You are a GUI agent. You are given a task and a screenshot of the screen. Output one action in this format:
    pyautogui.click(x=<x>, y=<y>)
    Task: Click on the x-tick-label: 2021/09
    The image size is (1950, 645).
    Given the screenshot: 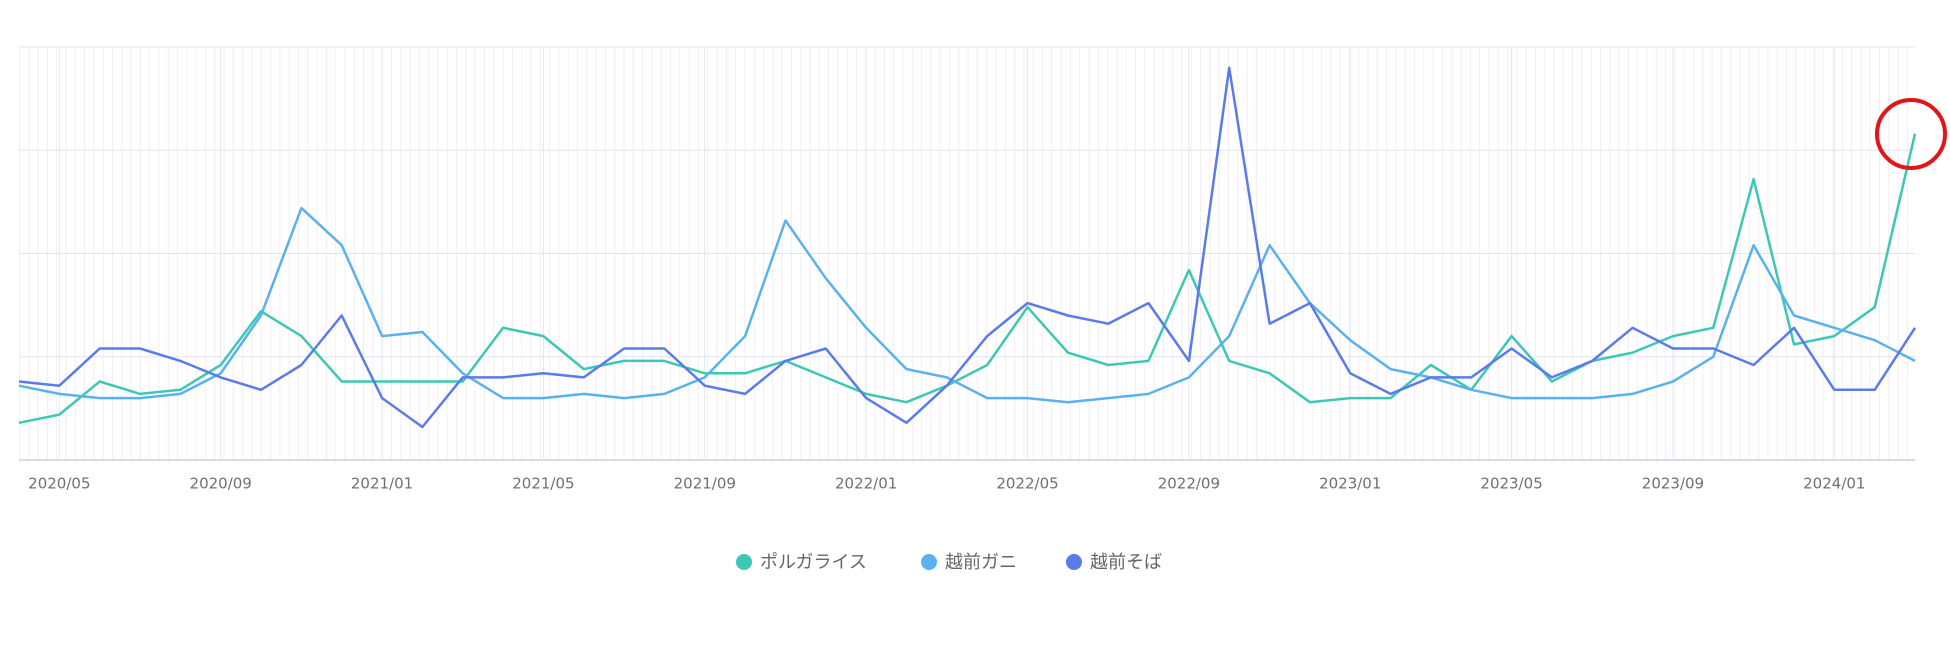 What is the action you would take?
    pyautogui.click(x=705, y=484)
    